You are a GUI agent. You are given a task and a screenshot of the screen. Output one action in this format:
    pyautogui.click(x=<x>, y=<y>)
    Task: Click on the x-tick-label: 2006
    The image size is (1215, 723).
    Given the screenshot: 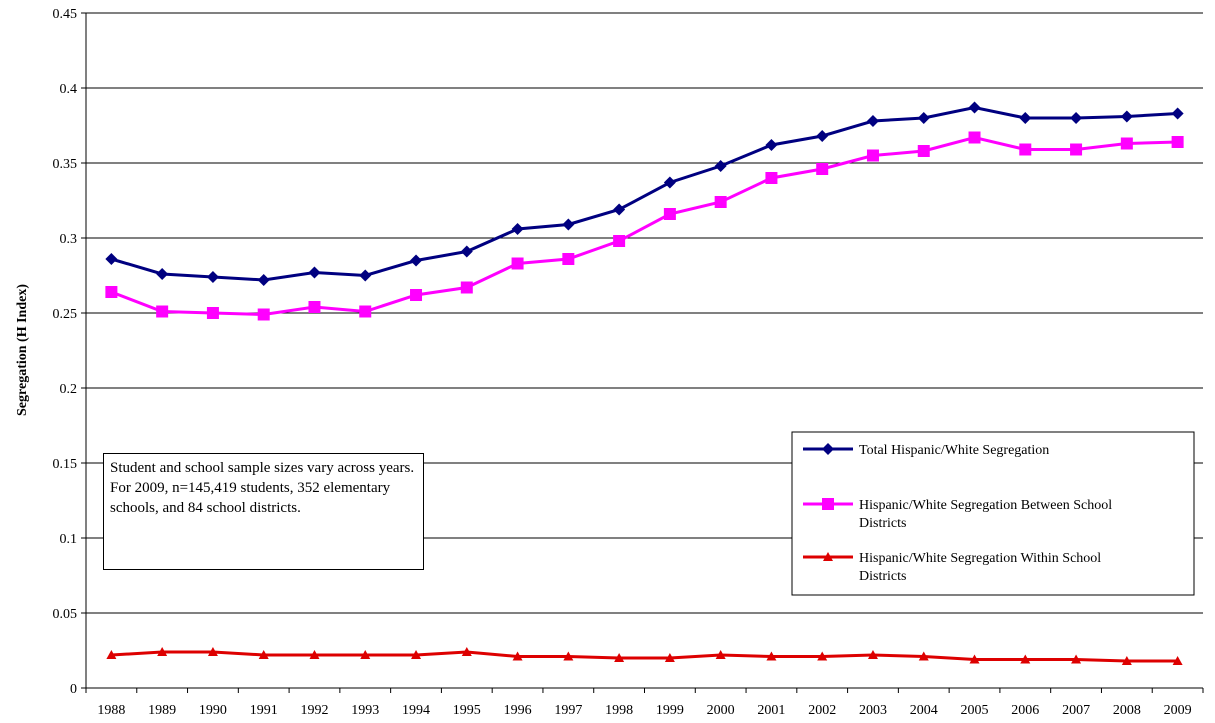 What is the action you would take?
    pyautogui.click(x=1025, y=710)
    